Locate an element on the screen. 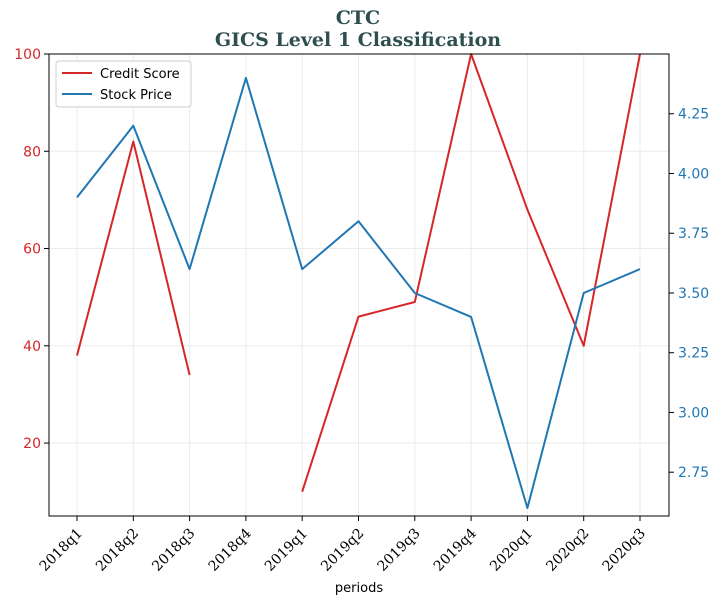 The image size is (722, 610). x-tick-label: 2019q1 is located at coordinates (286, 550).